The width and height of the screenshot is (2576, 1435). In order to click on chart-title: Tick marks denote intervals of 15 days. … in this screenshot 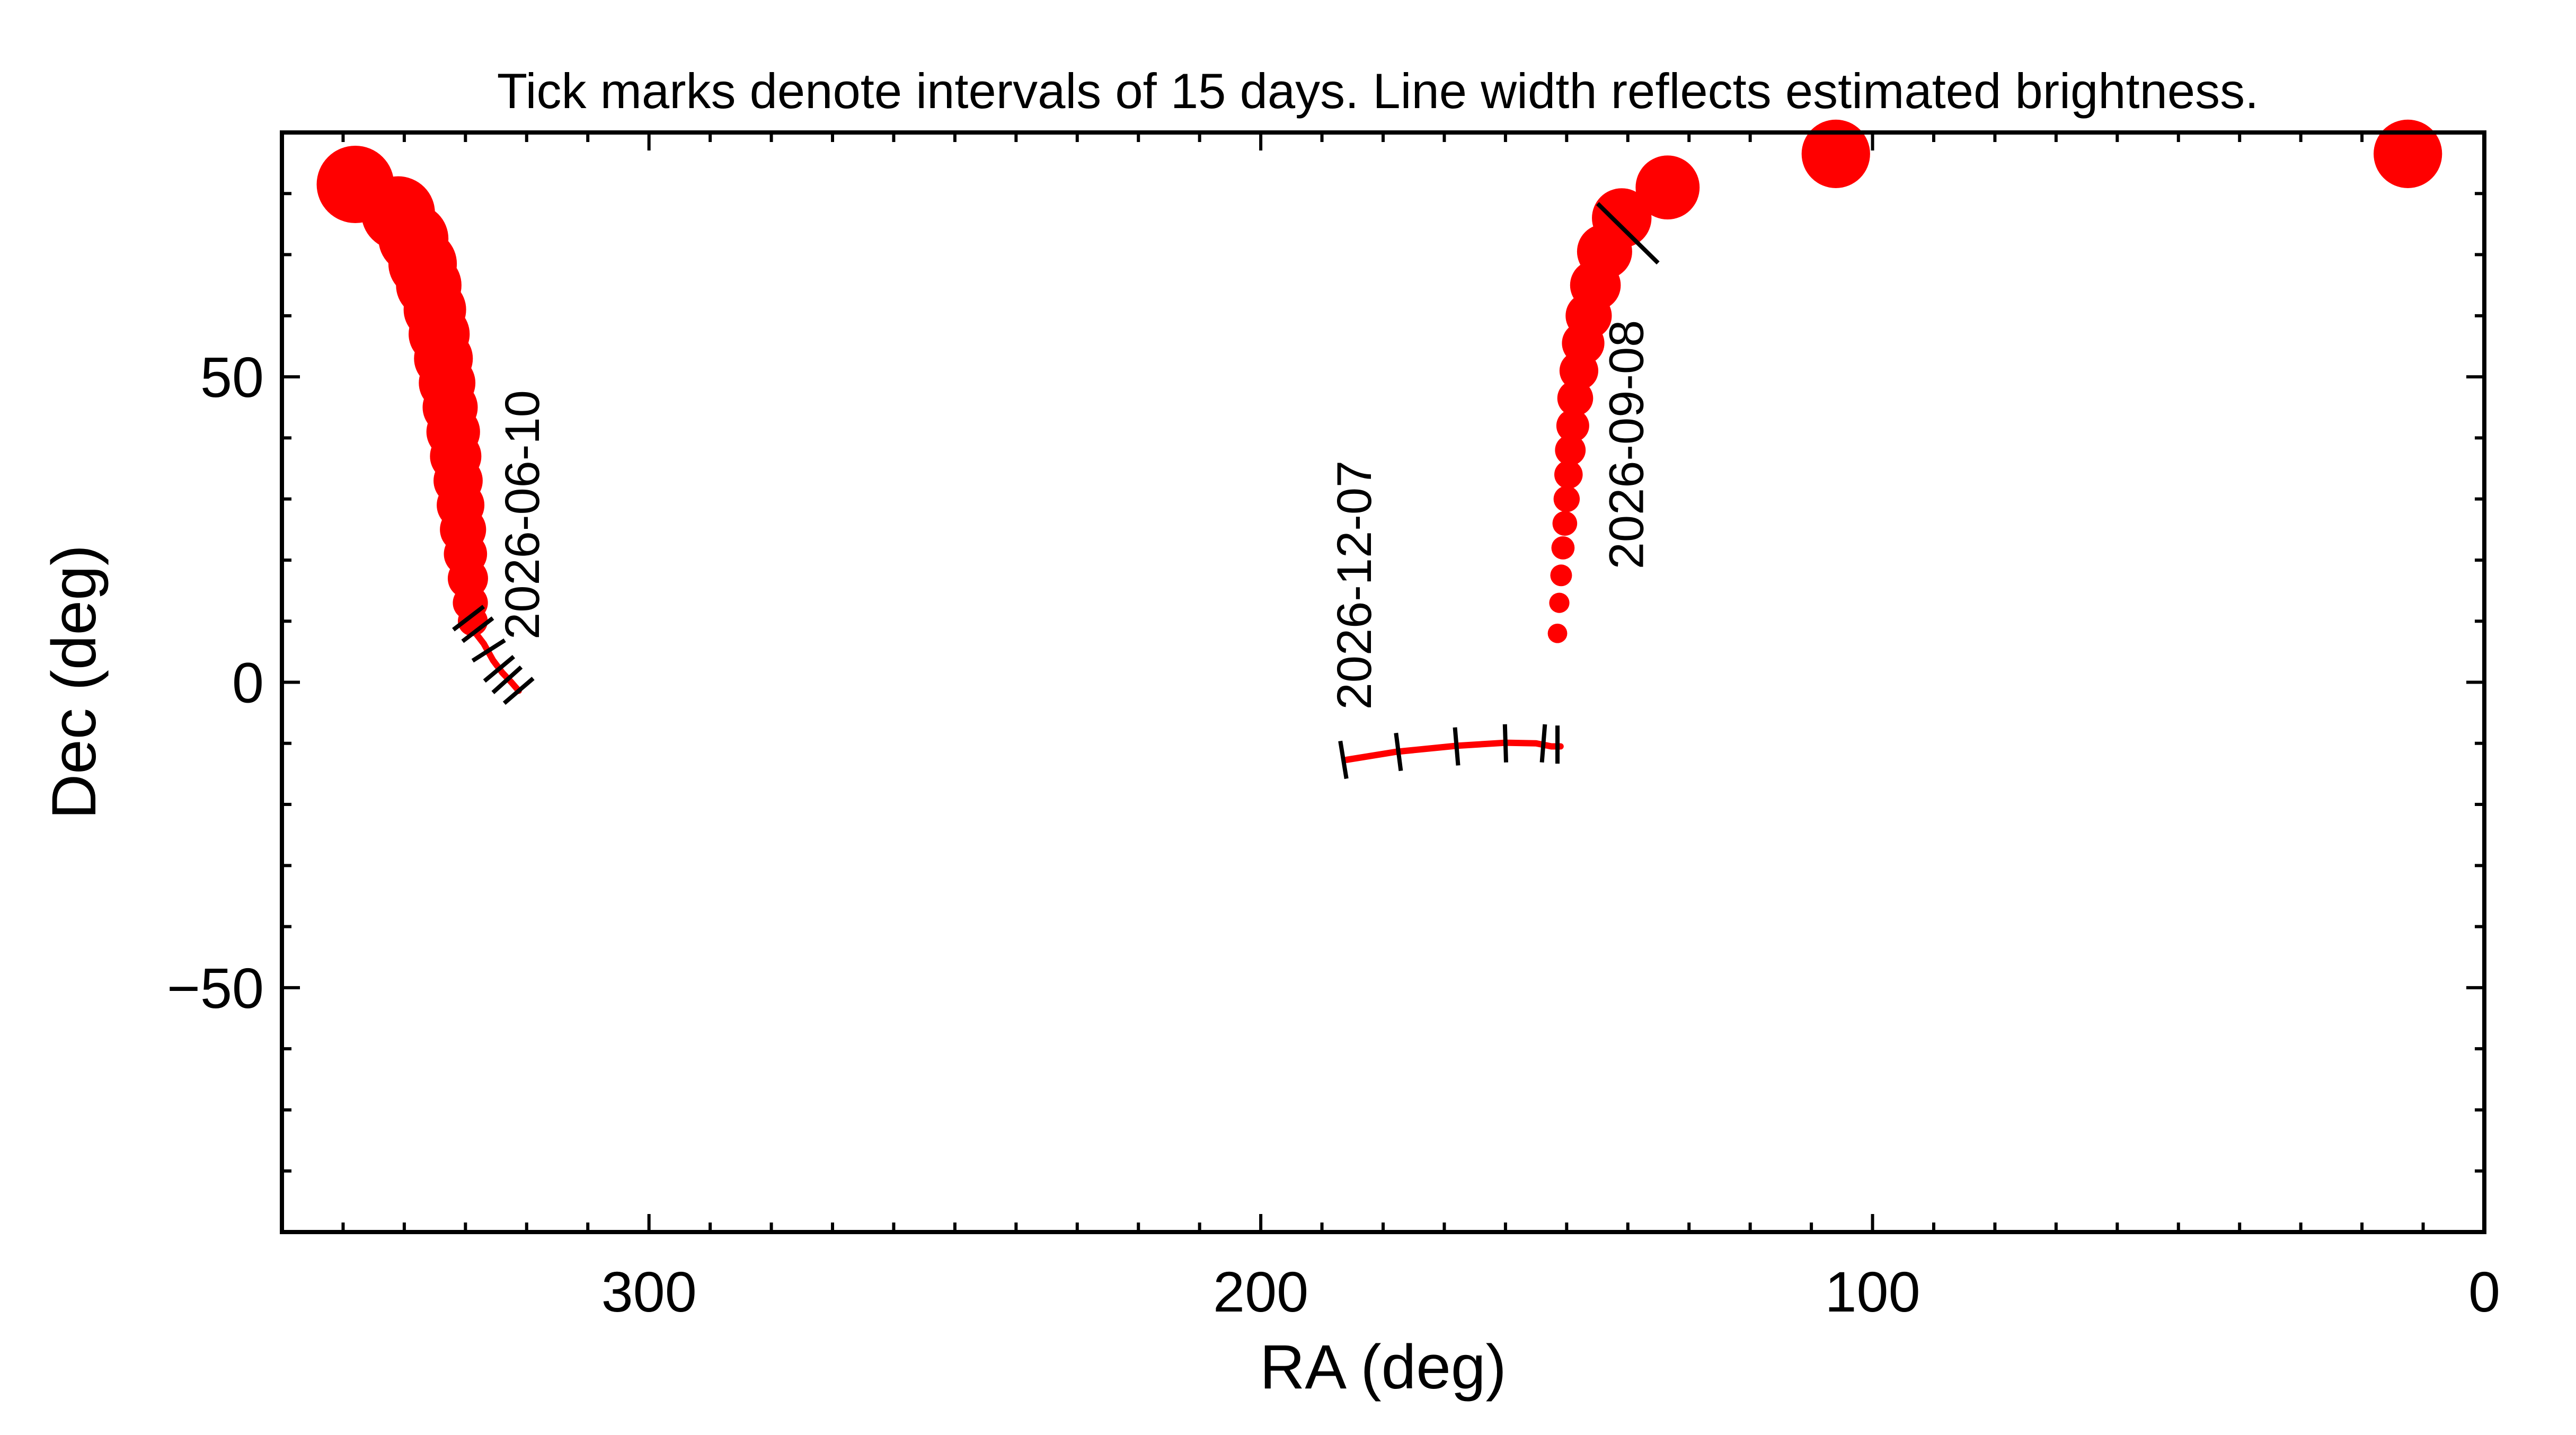, I will do `click(1378, 91)`.